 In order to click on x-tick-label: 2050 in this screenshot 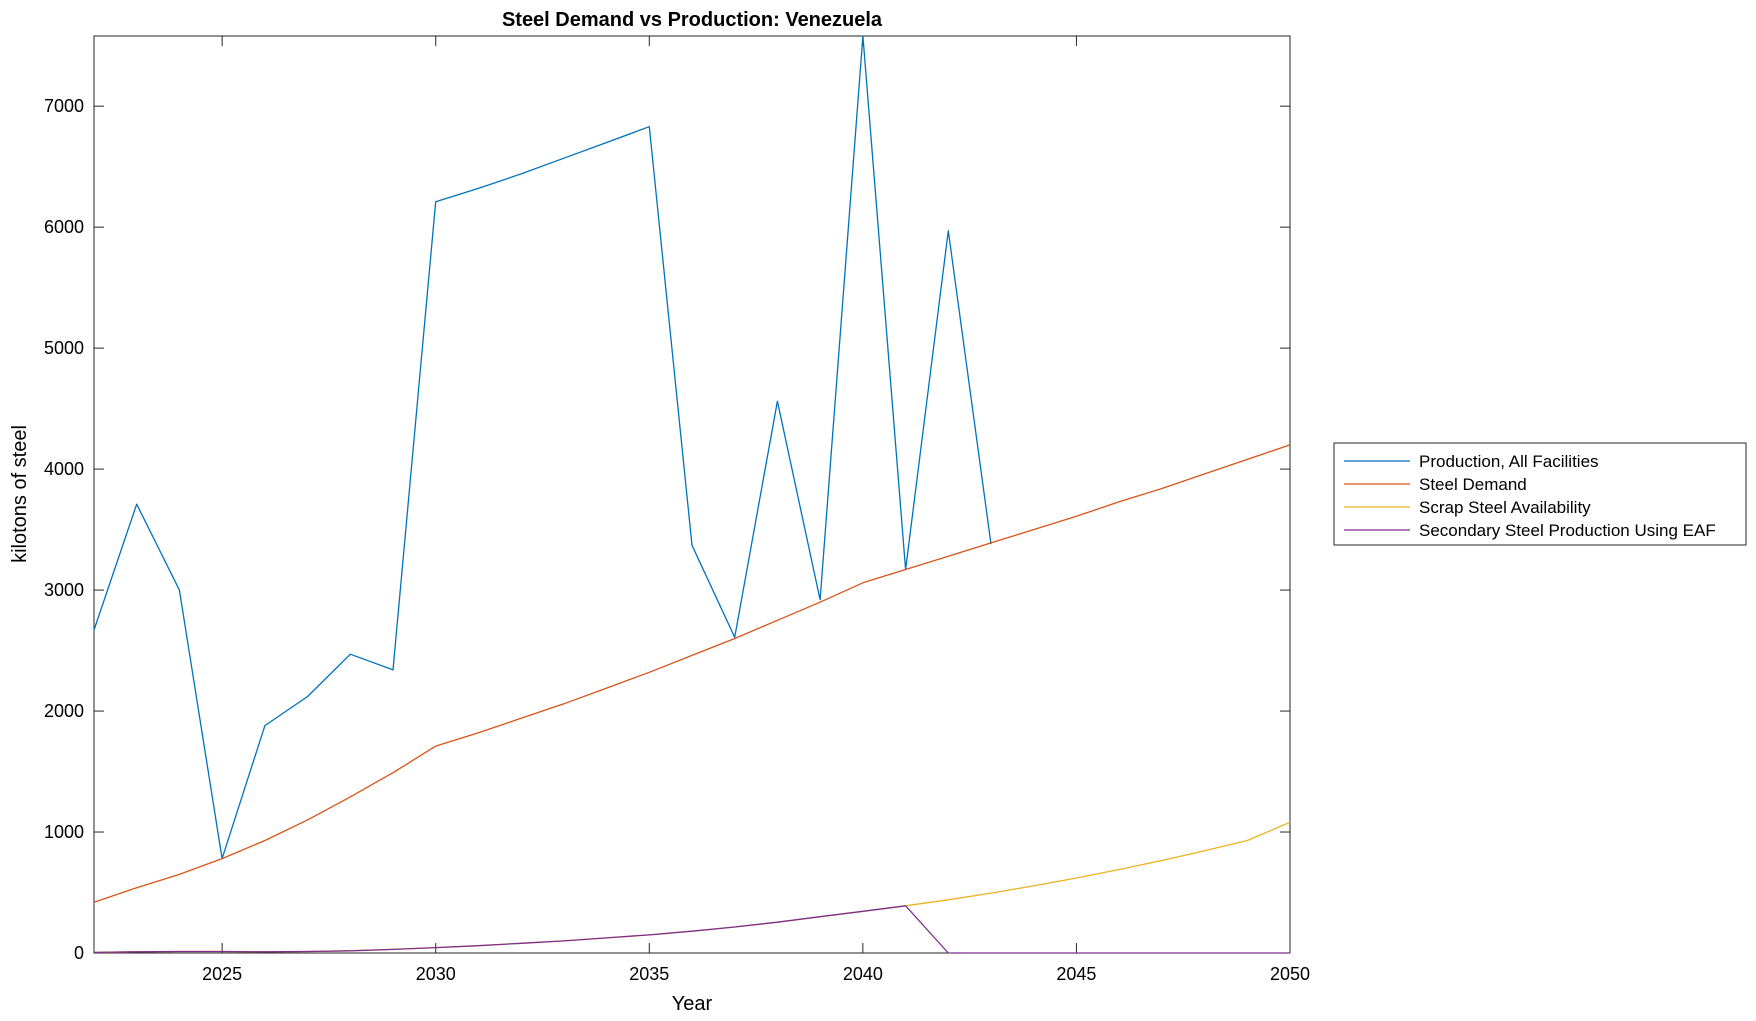, I will do `click(1290, 974)`.